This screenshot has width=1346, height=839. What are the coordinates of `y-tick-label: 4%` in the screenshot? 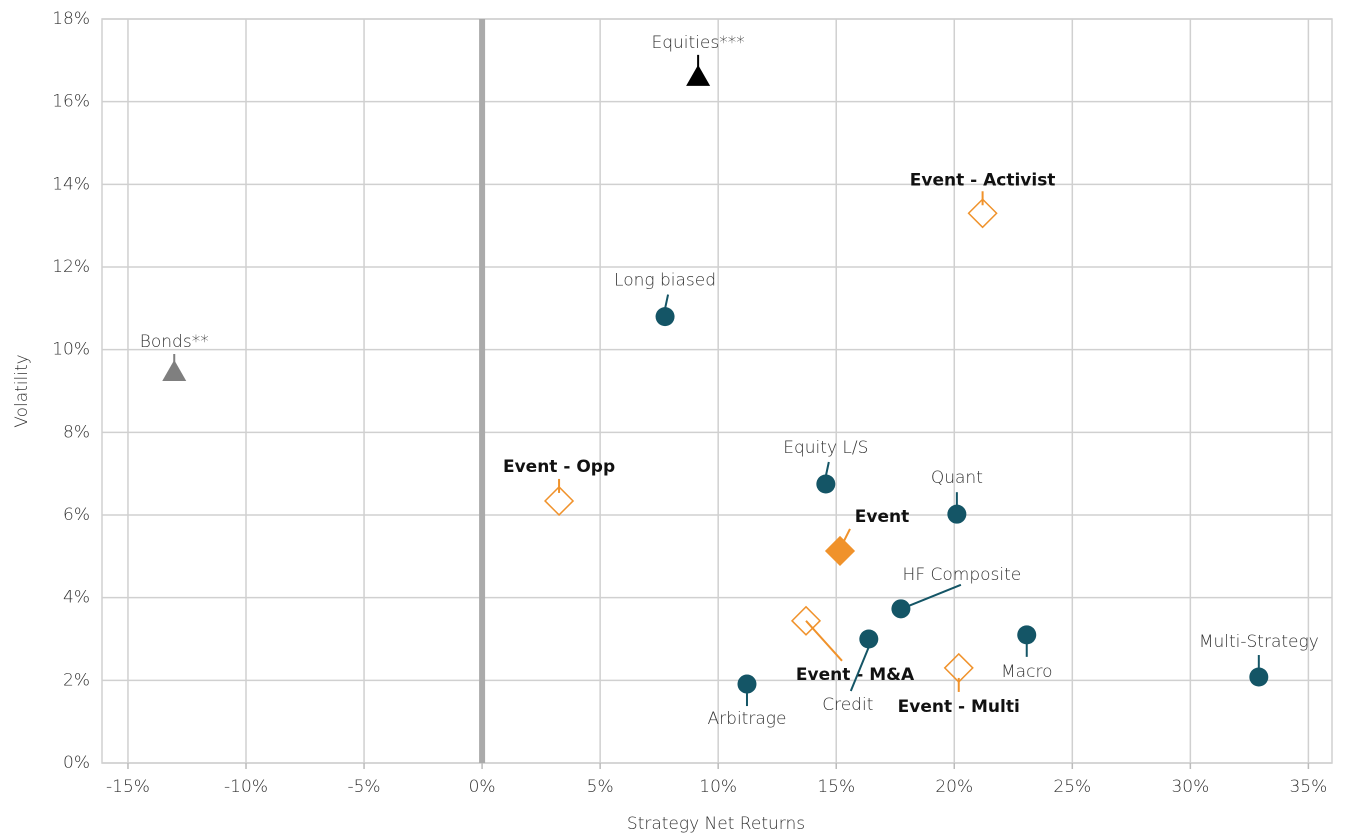 It's located at (76, 598).